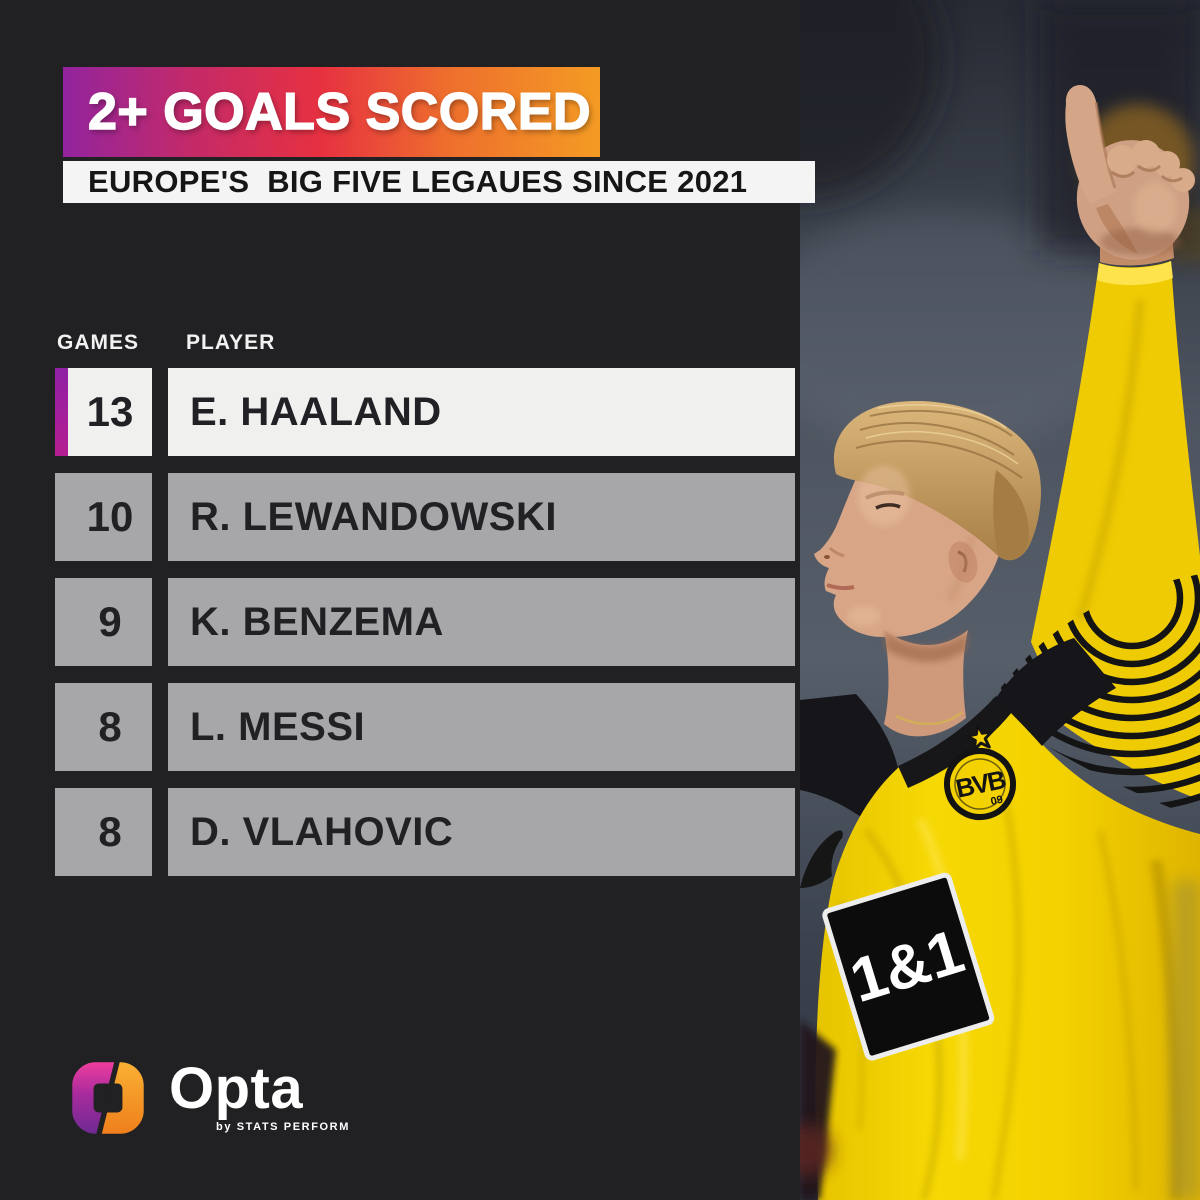 This screenshot has width=1200, height=1200. Describe the element at coordinates (1090, 144) in the screenshot. I see `index-finger` at that location.